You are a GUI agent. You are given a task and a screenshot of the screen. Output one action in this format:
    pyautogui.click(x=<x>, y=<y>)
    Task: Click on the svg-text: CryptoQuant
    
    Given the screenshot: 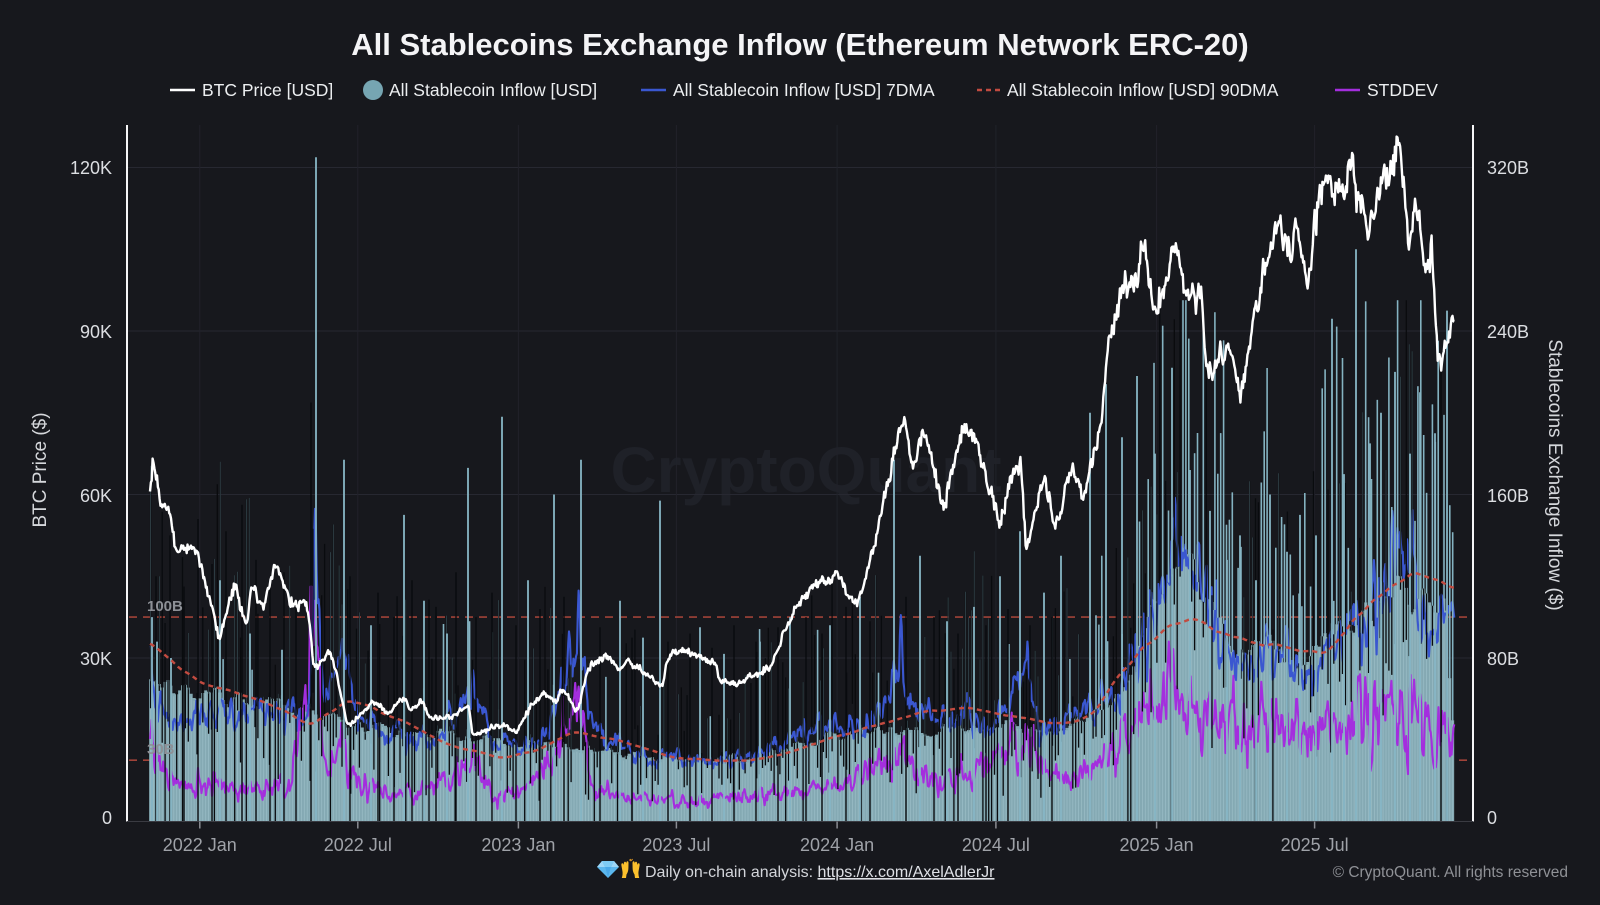 What is the action you would take?
    pyautogui.click(x=805, y=470)
    